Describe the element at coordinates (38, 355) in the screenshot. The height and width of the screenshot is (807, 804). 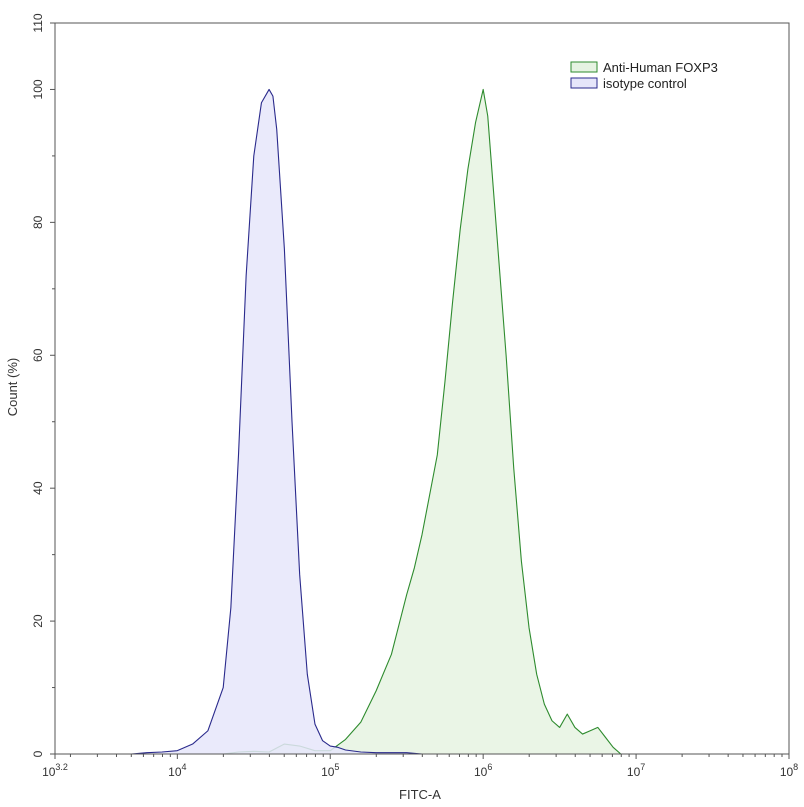
I see `y-tick-label-3: 60` at that location.